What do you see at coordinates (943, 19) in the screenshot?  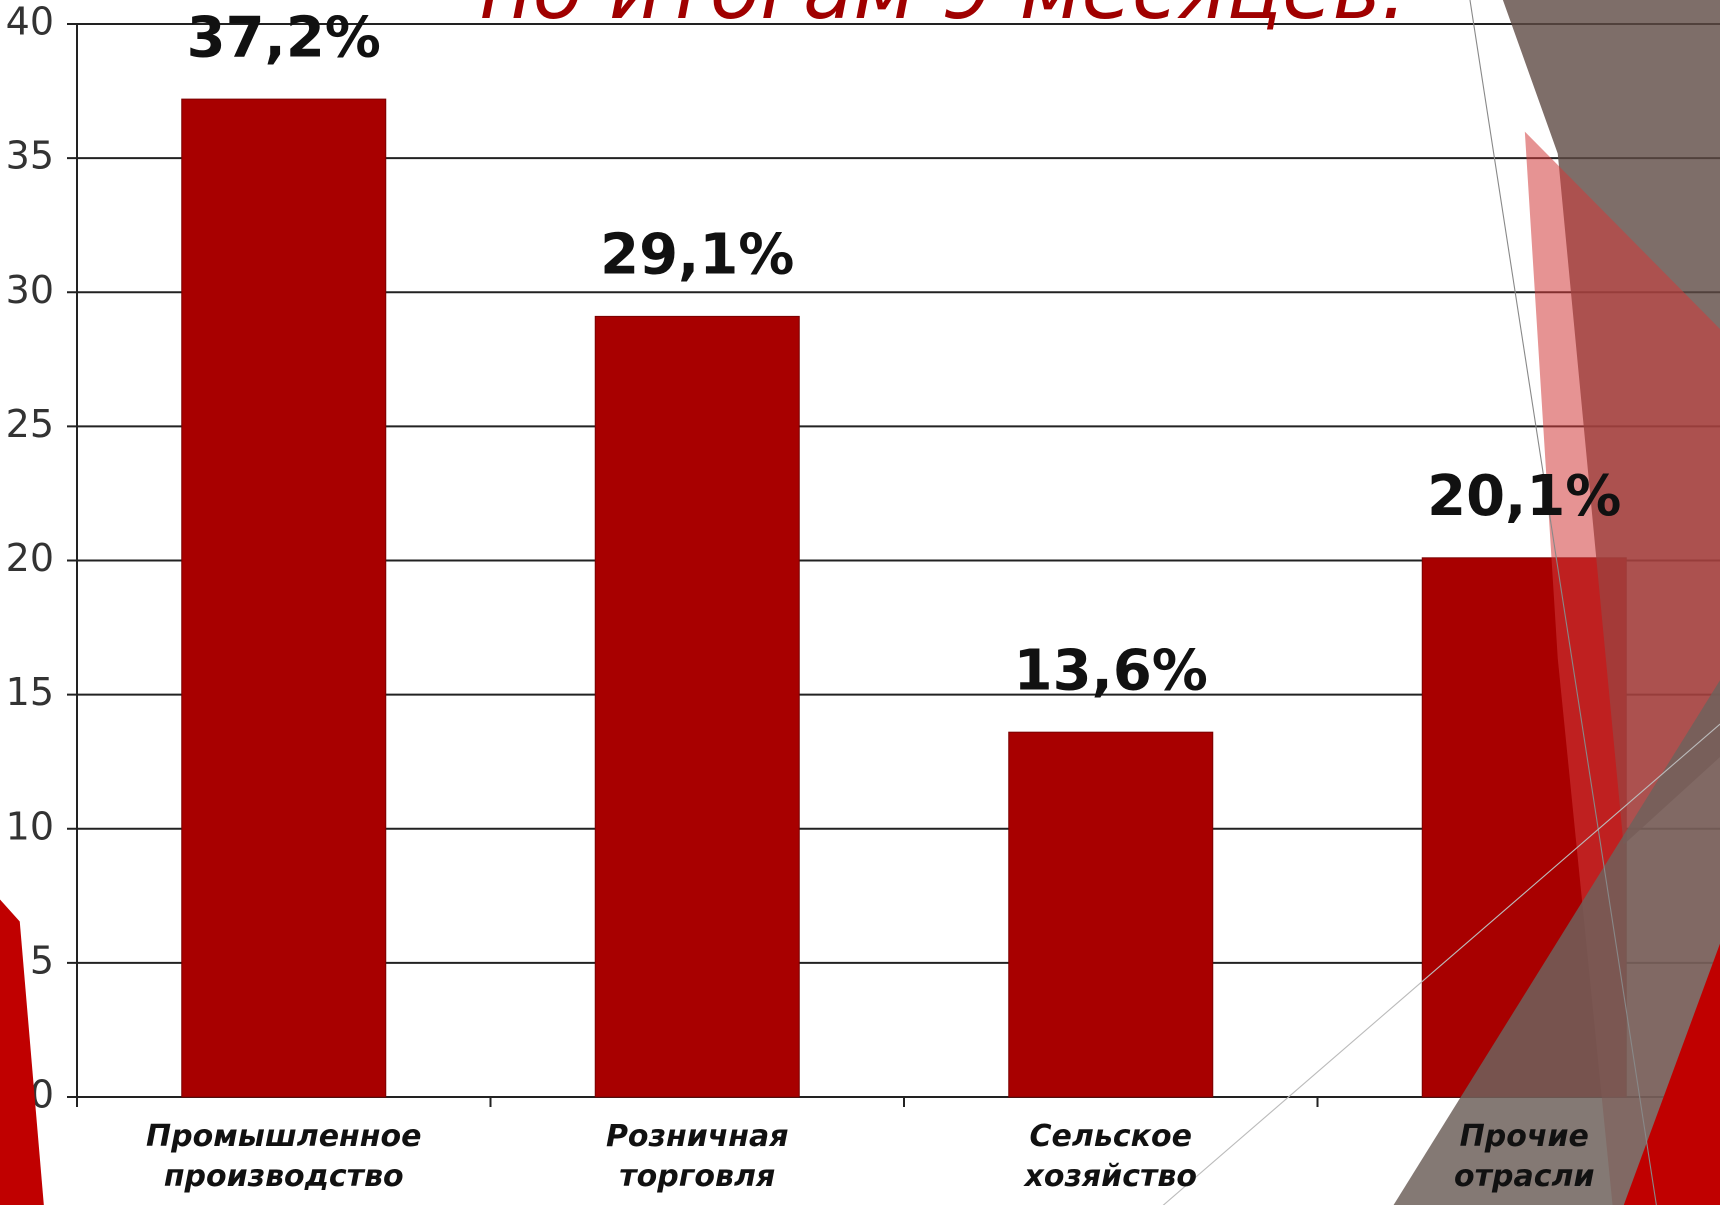 I see `chart-title: по итогам 9 месяцев.` at bounding box center [943, 19].